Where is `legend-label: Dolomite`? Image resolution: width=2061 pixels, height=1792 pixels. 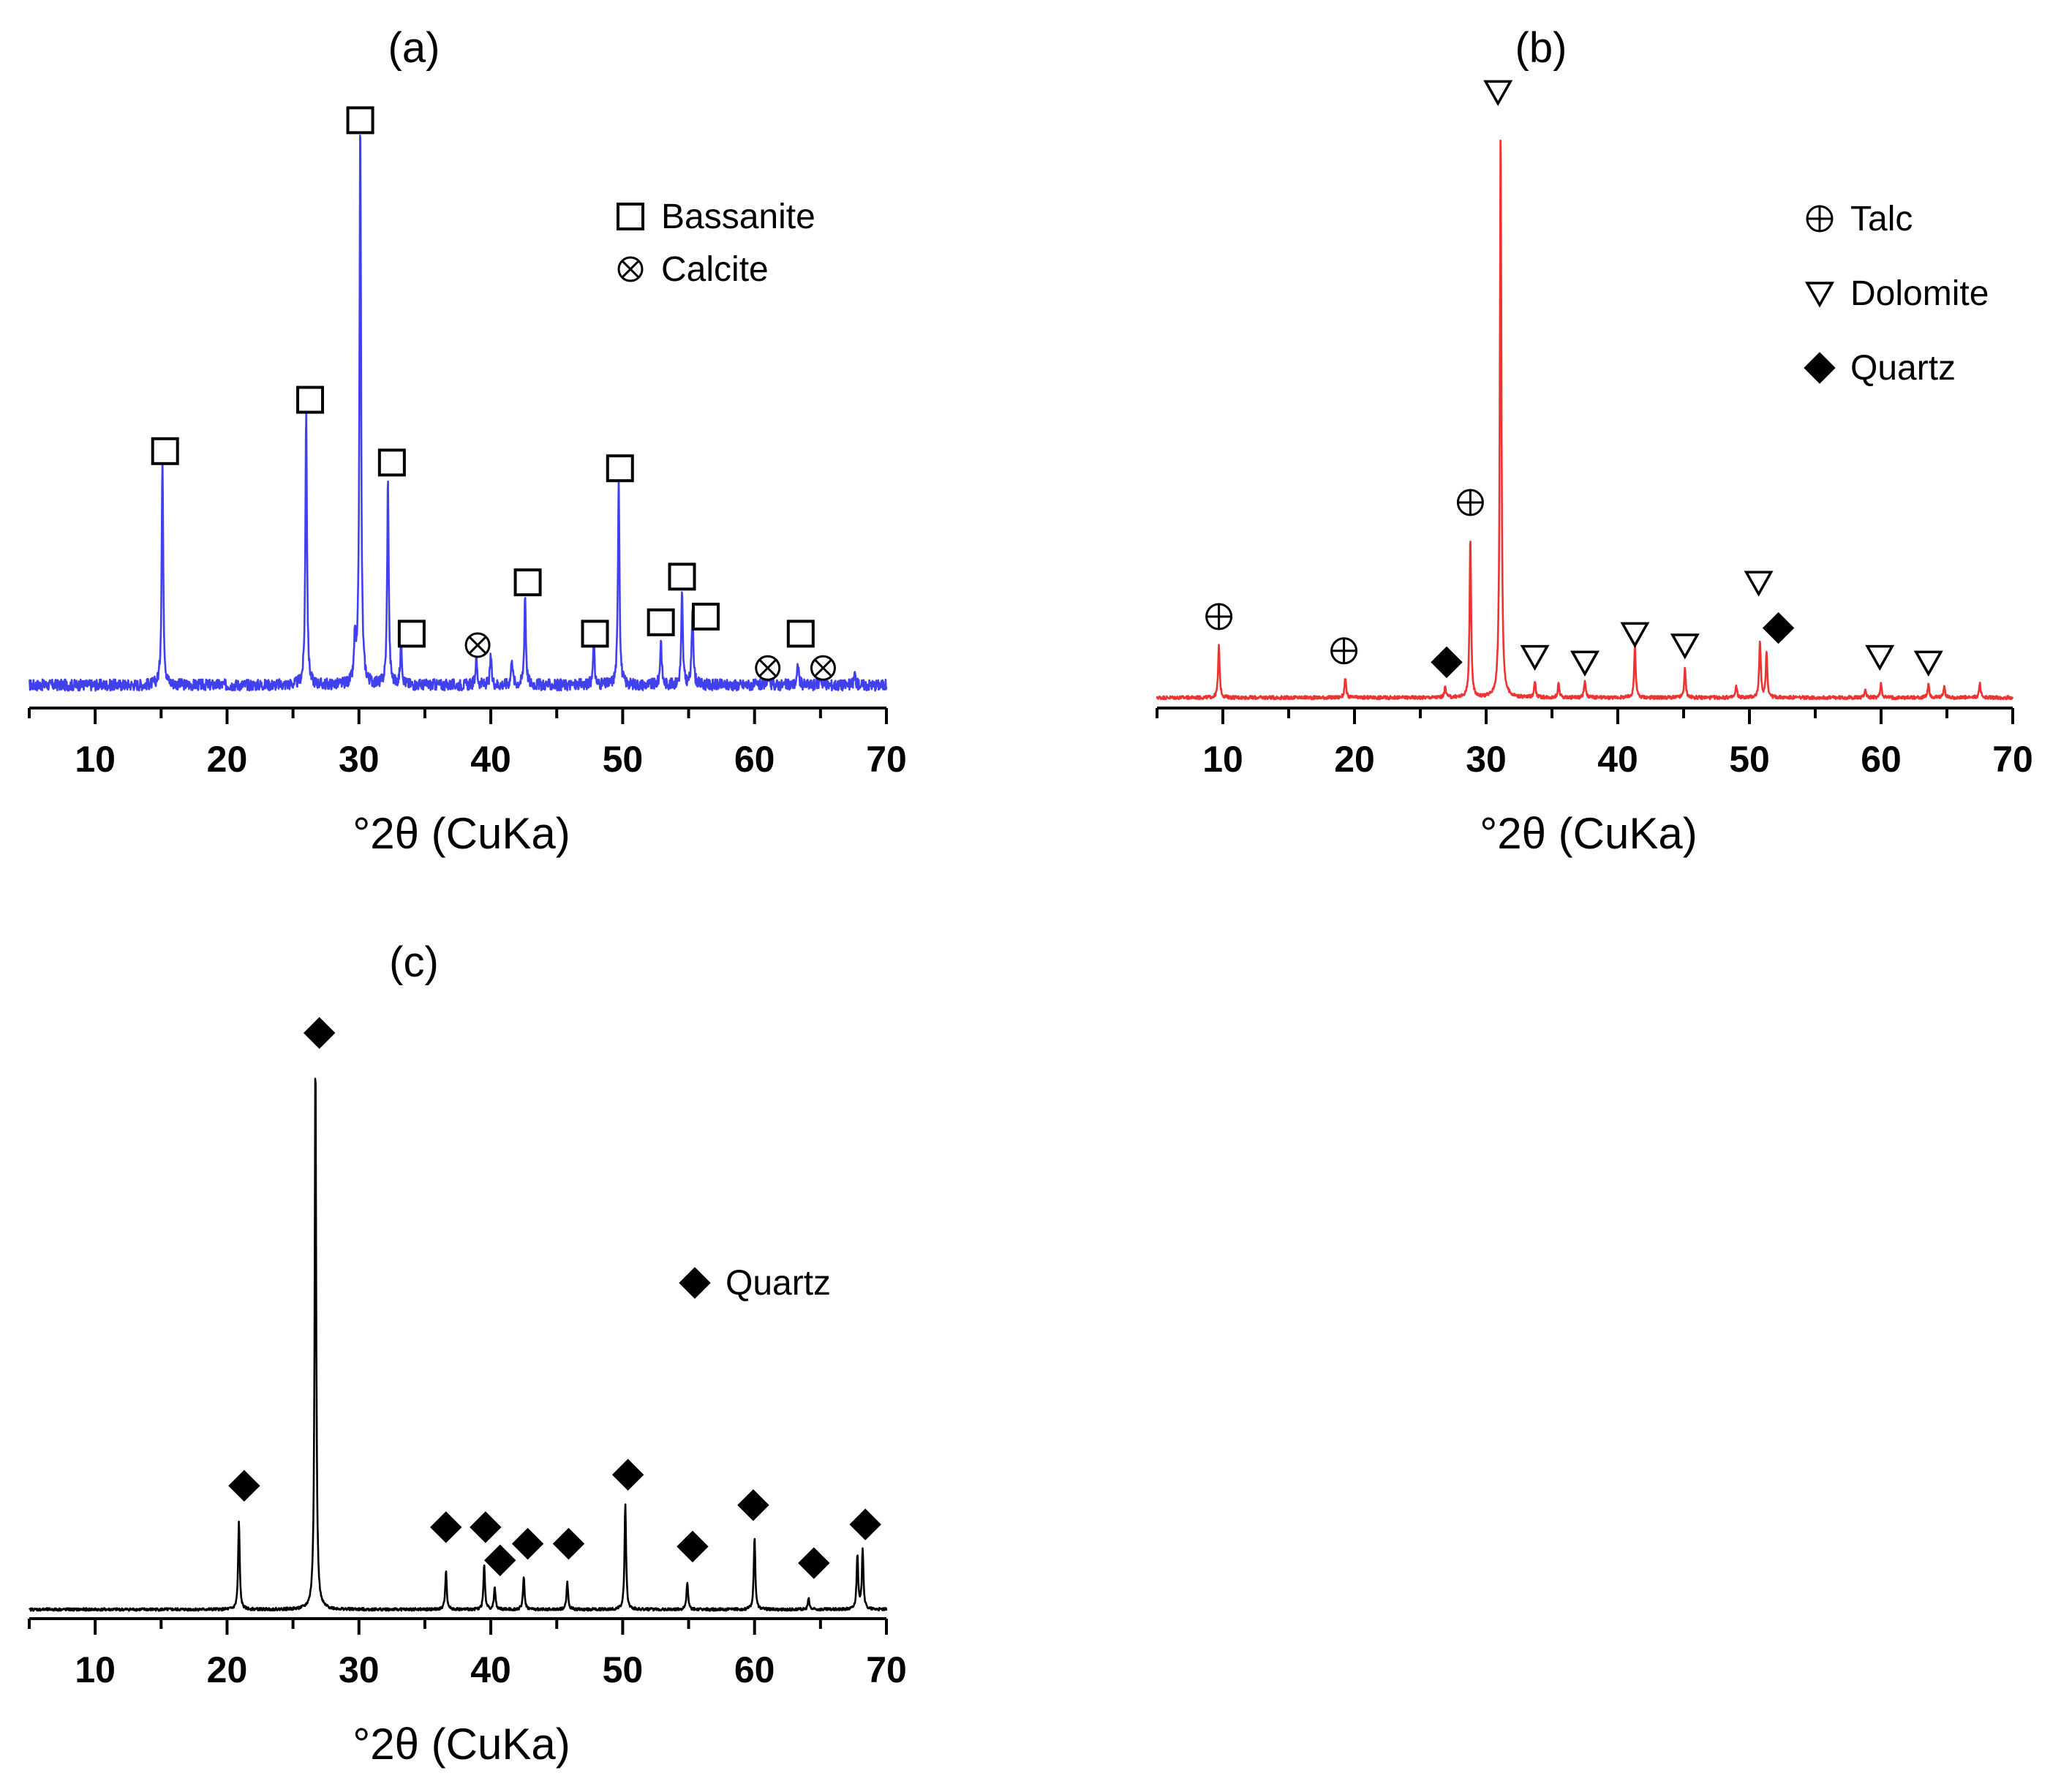 legend-label: Dolomite is located at coordinates (1920, 293).